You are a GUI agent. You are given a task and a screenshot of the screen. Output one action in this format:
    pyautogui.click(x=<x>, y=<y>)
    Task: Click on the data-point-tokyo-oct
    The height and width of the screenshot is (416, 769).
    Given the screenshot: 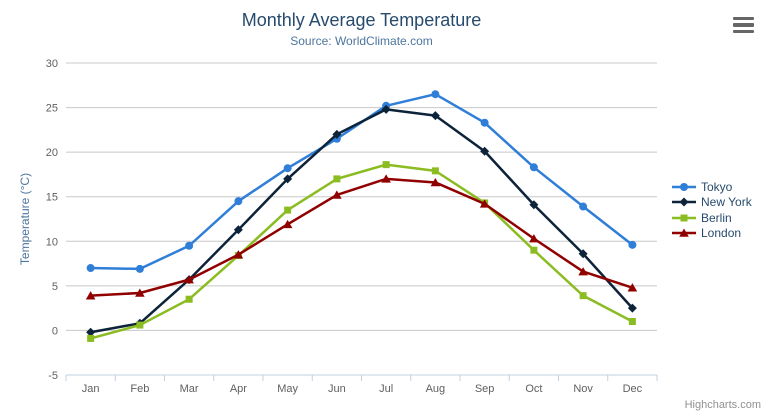 What is the action you would take?
    pyautogui.click(x=533, y=167)
    